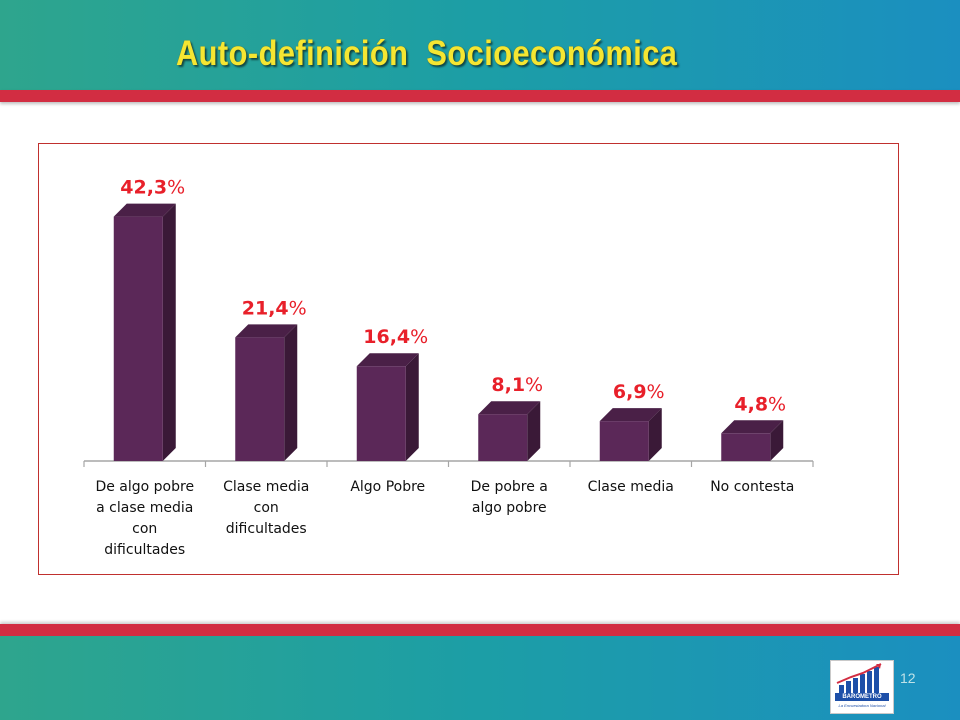  I want to click on logo-wordmark: BAROMETRO, so click(862, 697).